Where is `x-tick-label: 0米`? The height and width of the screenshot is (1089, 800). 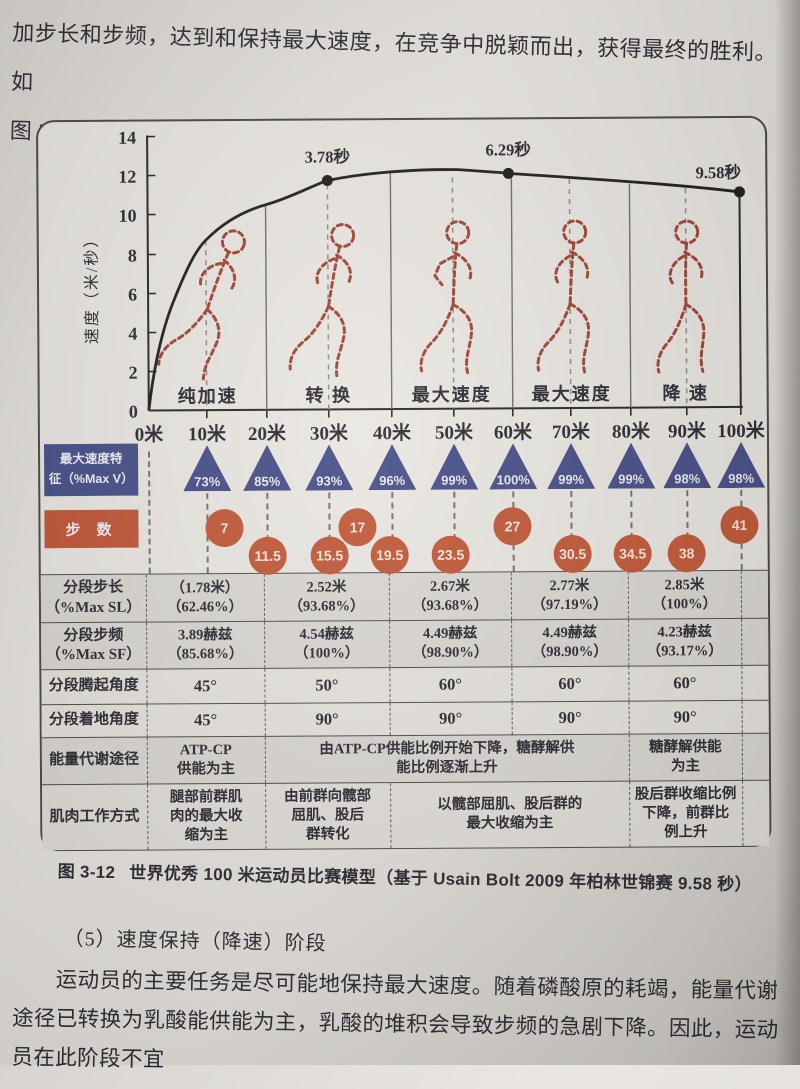 x-tick-label: 0米 is located at coordinates (150, 433).